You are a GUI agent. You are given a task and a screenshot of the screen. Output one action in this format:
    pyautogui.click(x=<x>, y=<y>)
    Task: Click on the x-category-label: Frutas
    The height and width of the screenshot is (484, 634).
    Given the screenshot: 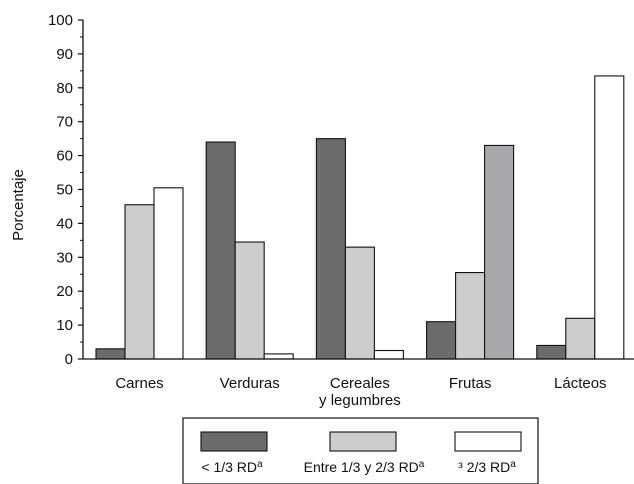 What is the action you would take?
    pyautogui.click(x=470, y=383)
    